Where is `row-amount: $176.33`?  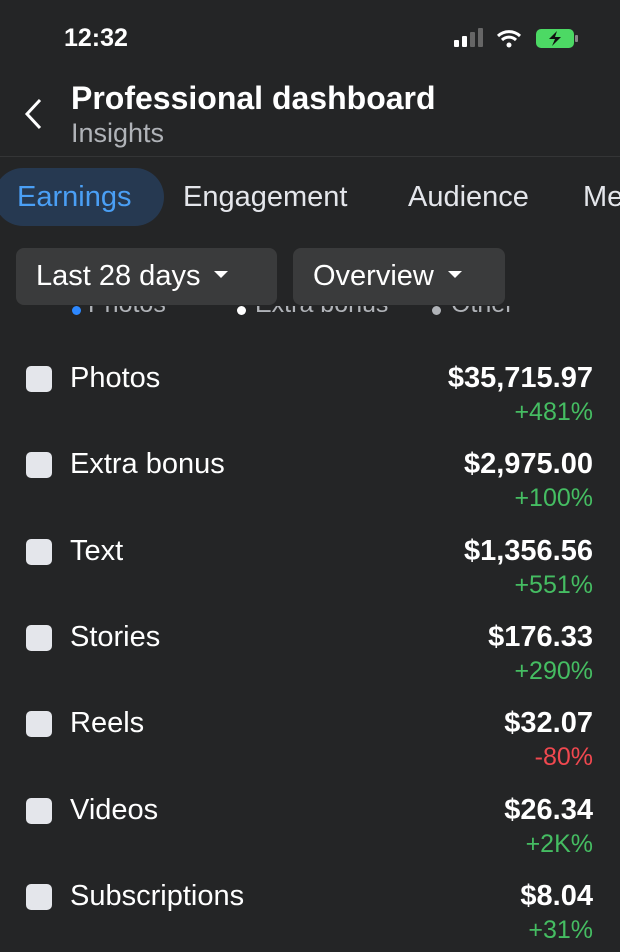
row-amount: $176.33 is located at coordinates (540, 636).